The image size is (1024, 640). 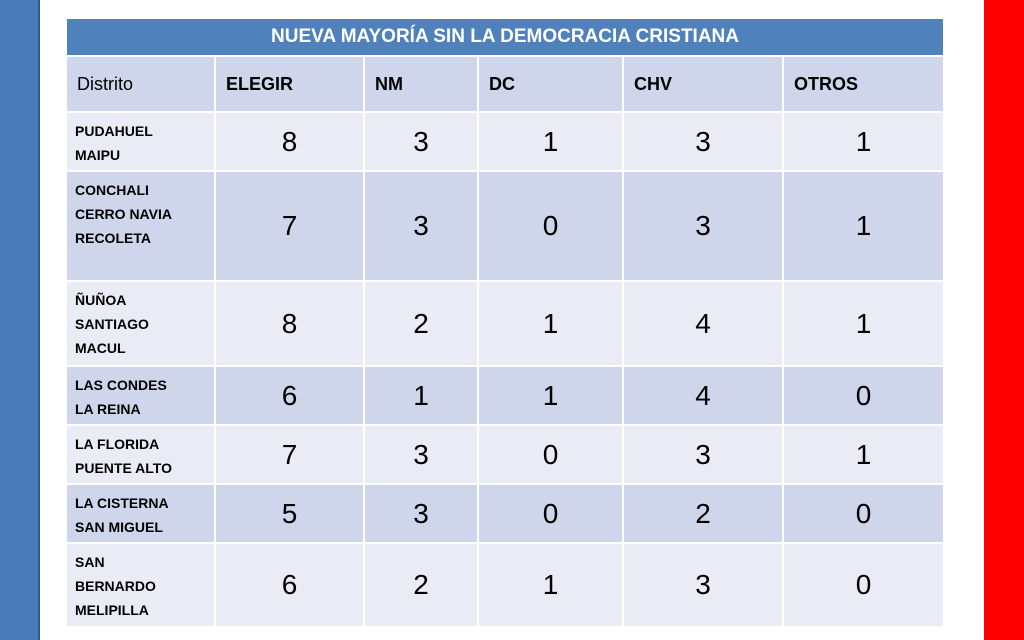 I want to click on header-dc: DC, so click(x=550, y=84).